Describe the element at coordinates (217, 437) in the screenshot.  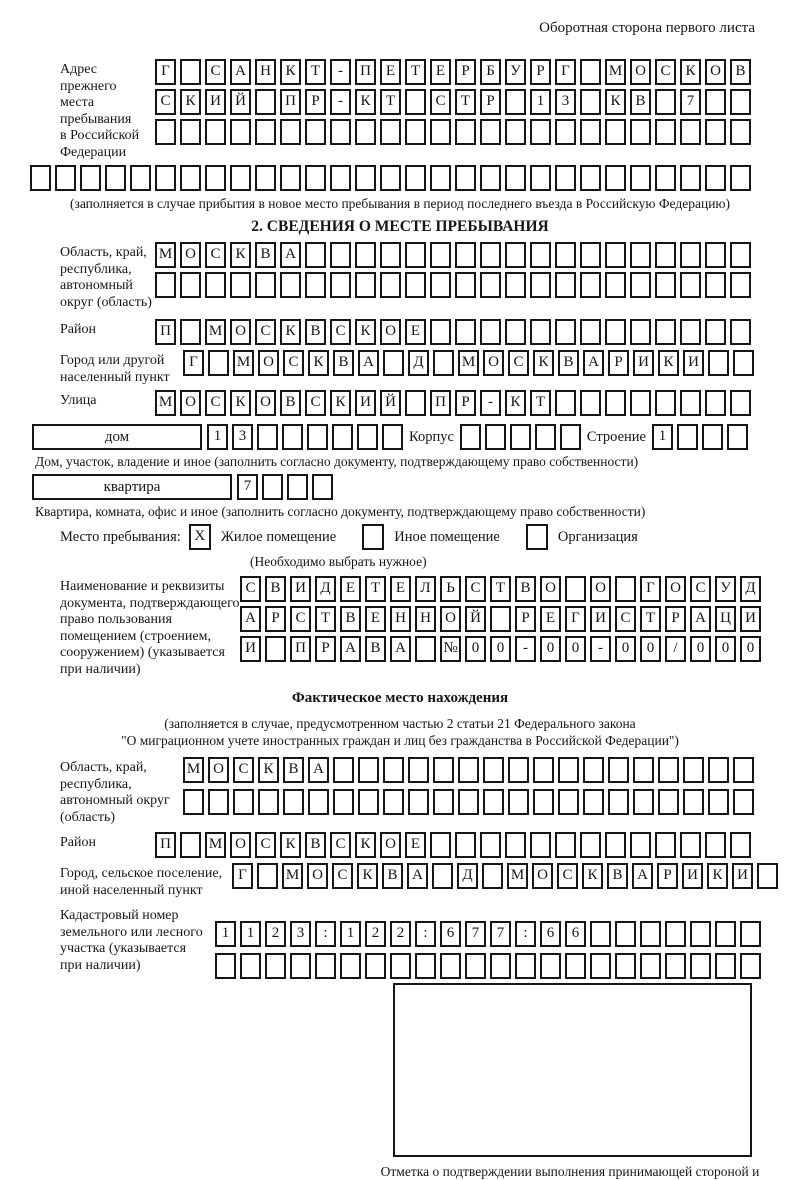
I see `char-box: 1` at that location.